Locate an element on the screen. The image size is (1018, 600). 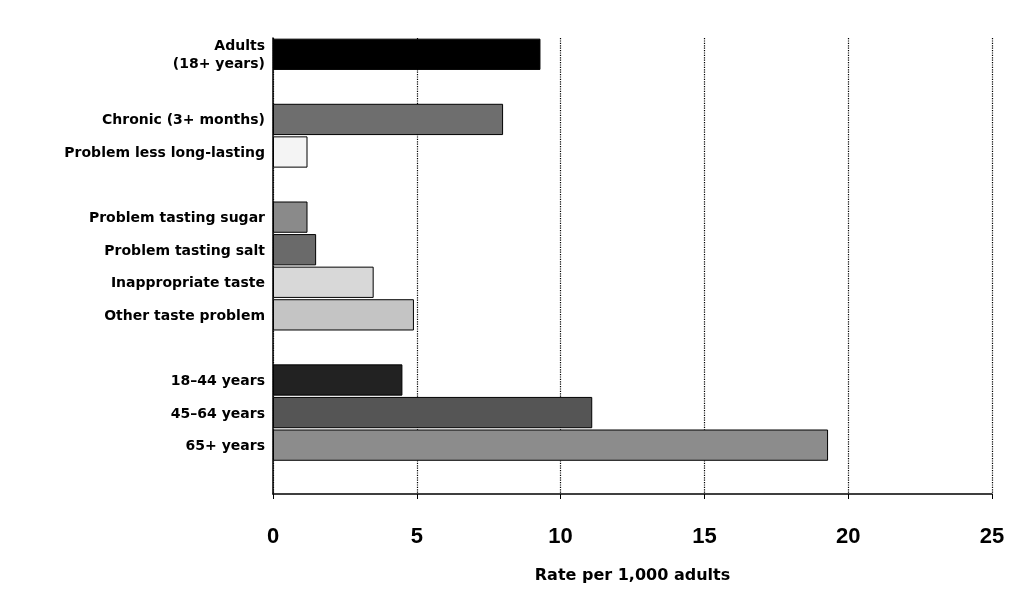
x-tick-label: 20 is located at coordinates (848, 535).